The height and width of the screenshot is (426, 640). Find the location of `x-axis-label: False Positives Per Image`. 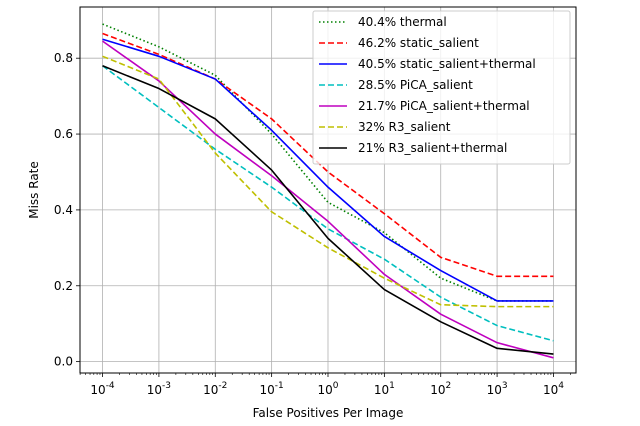

x-axis-label: False Positives Per Image is located at coordinates (328, 413).